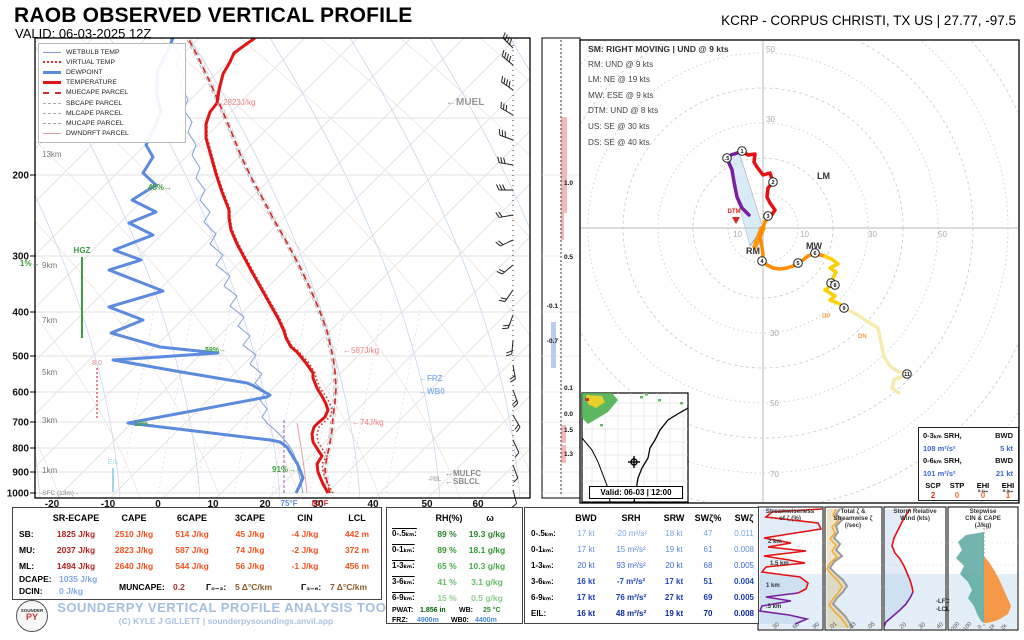 This screenshot has width=1024, height=640. Describe the element at coordinates (833, 626) in the screenshot. I see `panel2-tick: .01` at that location.